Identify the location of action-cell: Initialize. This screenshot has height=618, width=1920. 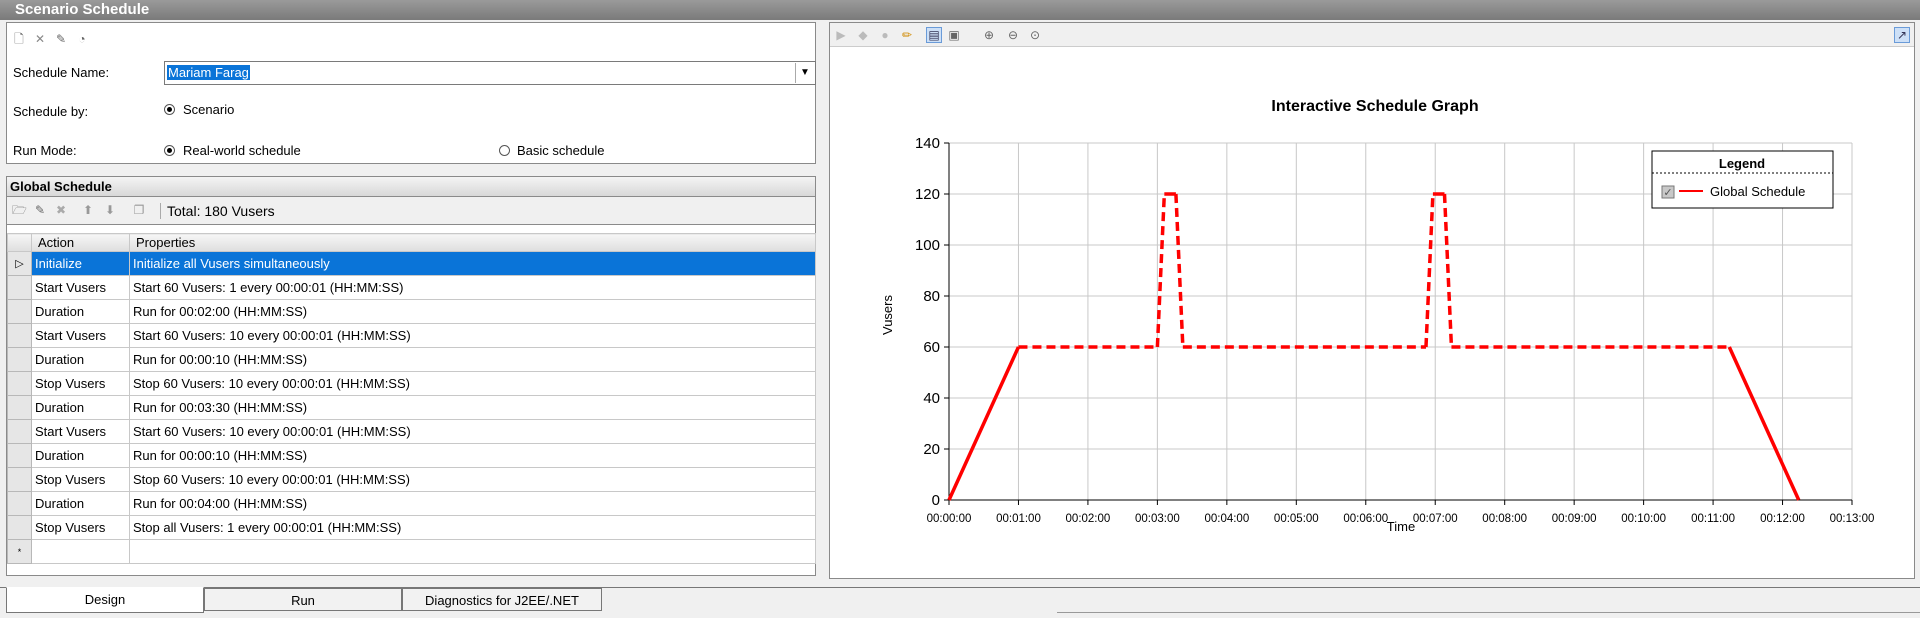
(80, 263).